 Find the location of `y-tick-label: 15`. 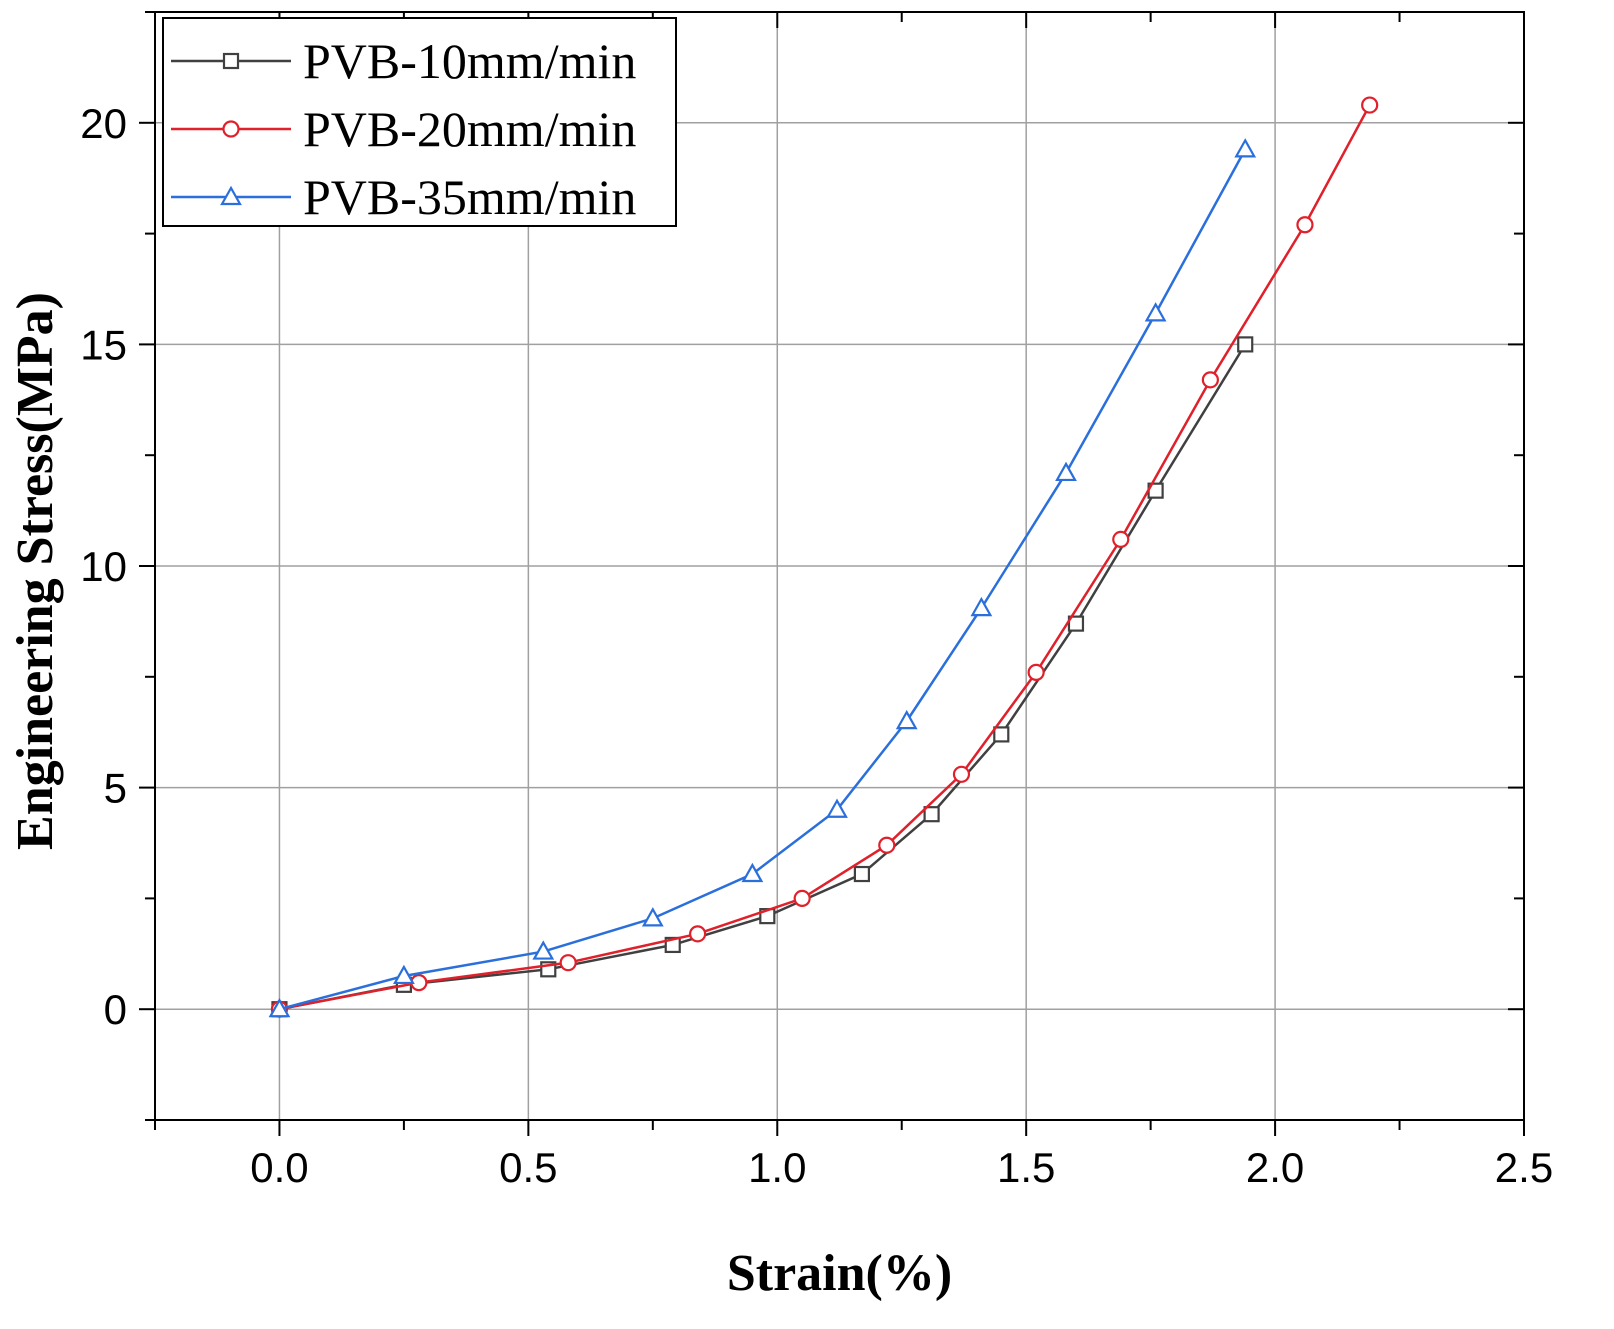

y-tick-label: 15 is located at coordinates (103, 344).